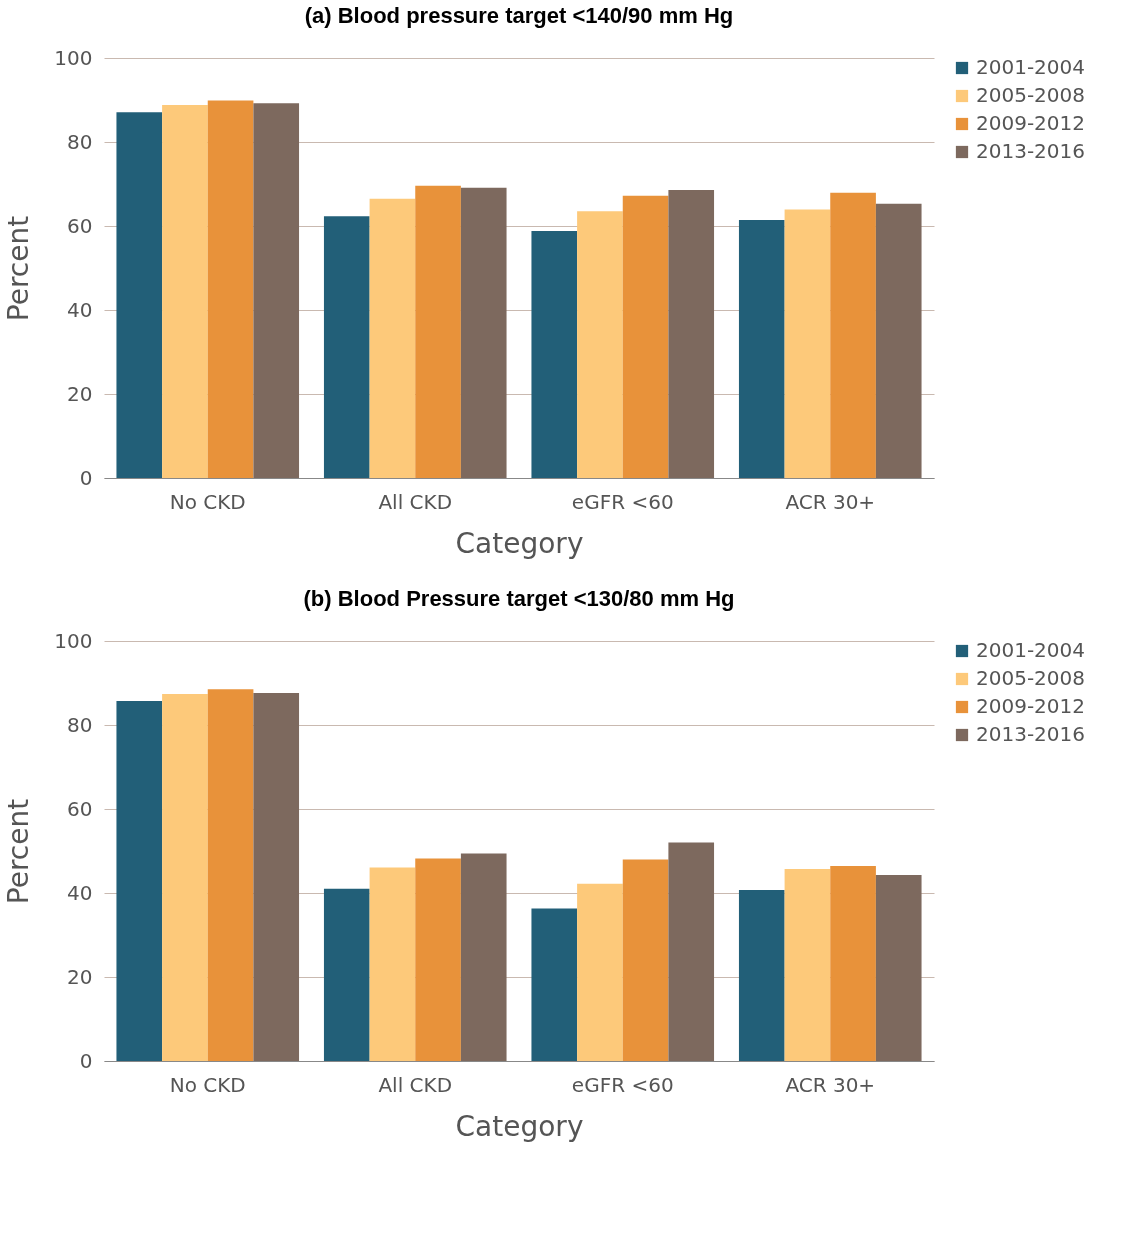 This screenshot has width=1140, height=1257. I want to click on chart-title: (a) Blood pressure target <140/90 mm Hg, so click(519, 15).